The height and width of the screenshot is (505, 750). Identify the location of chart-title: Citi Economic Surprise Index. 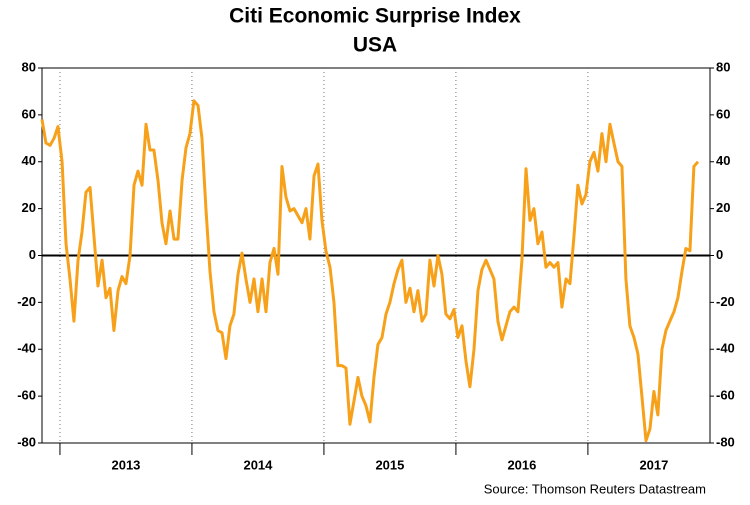
(375, 16).